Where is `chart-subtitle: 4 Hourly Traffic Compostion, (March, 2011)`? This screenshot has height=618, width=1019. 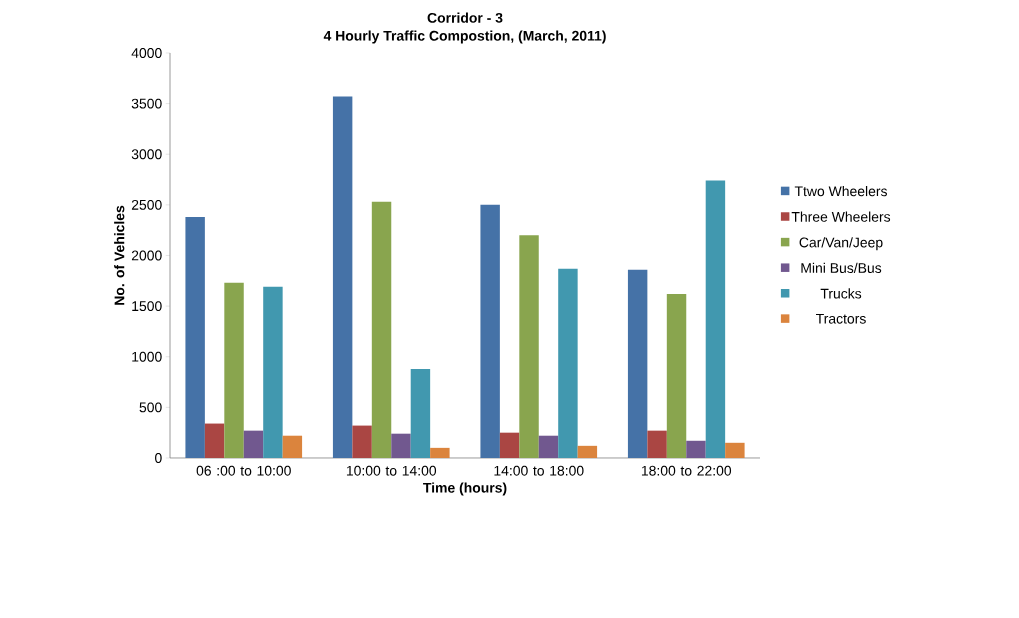 chart-subtitle: 4 Hourly Traffic Compostion, (March, 2011) is located at coordinates (464, 37).